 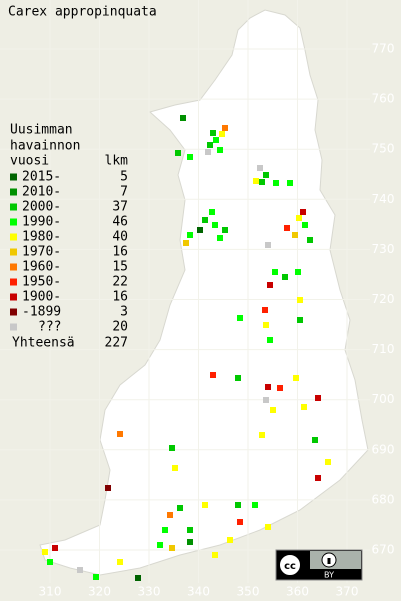 I want to click on legend-total-label: Yhteensä, so click(x=43, y=343).